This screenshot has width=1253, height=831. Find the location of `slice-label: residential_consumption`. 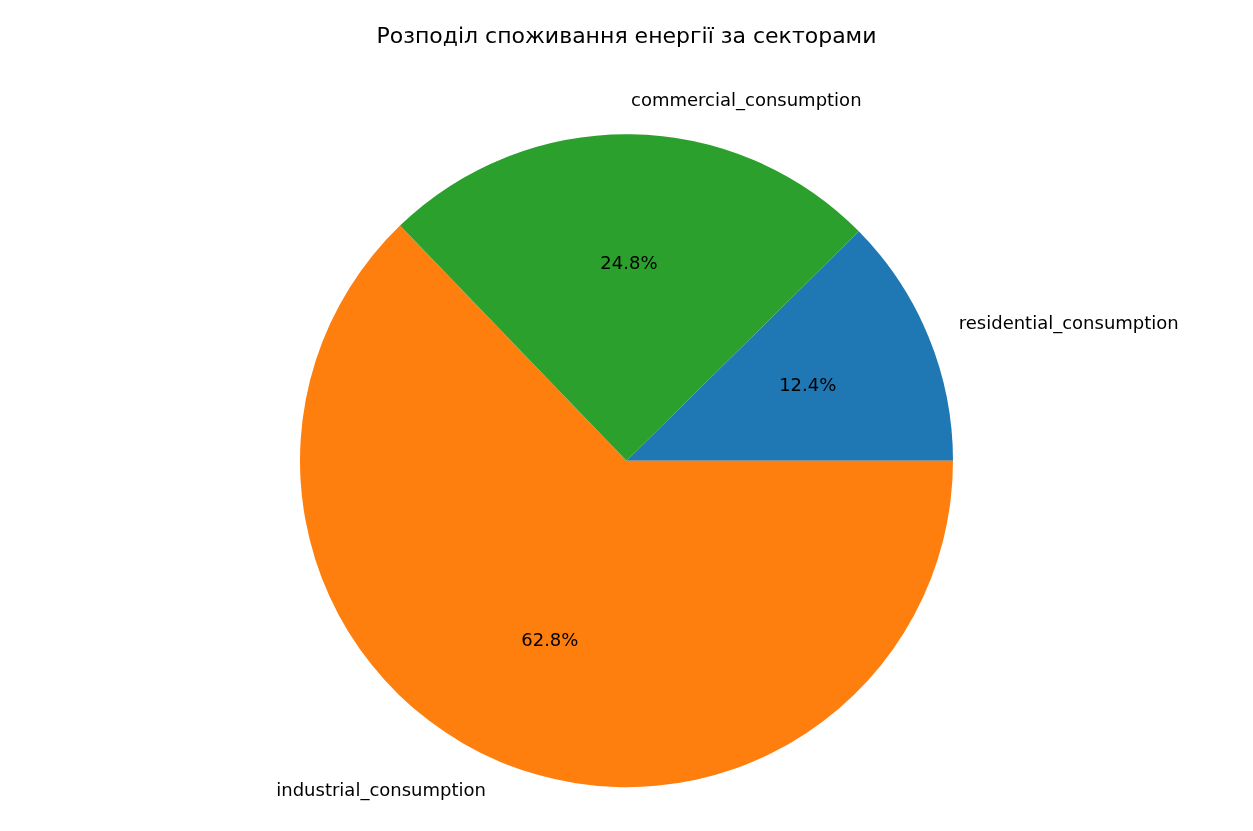

slice-label: residential_consumption is located at coordinates (1068, 322).